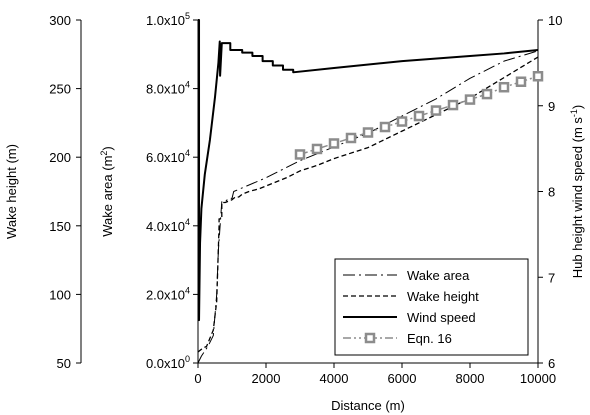 The height and width of the screenshot is (415, 590). I want to click on legend-swatch-marker, so click(370, 338).